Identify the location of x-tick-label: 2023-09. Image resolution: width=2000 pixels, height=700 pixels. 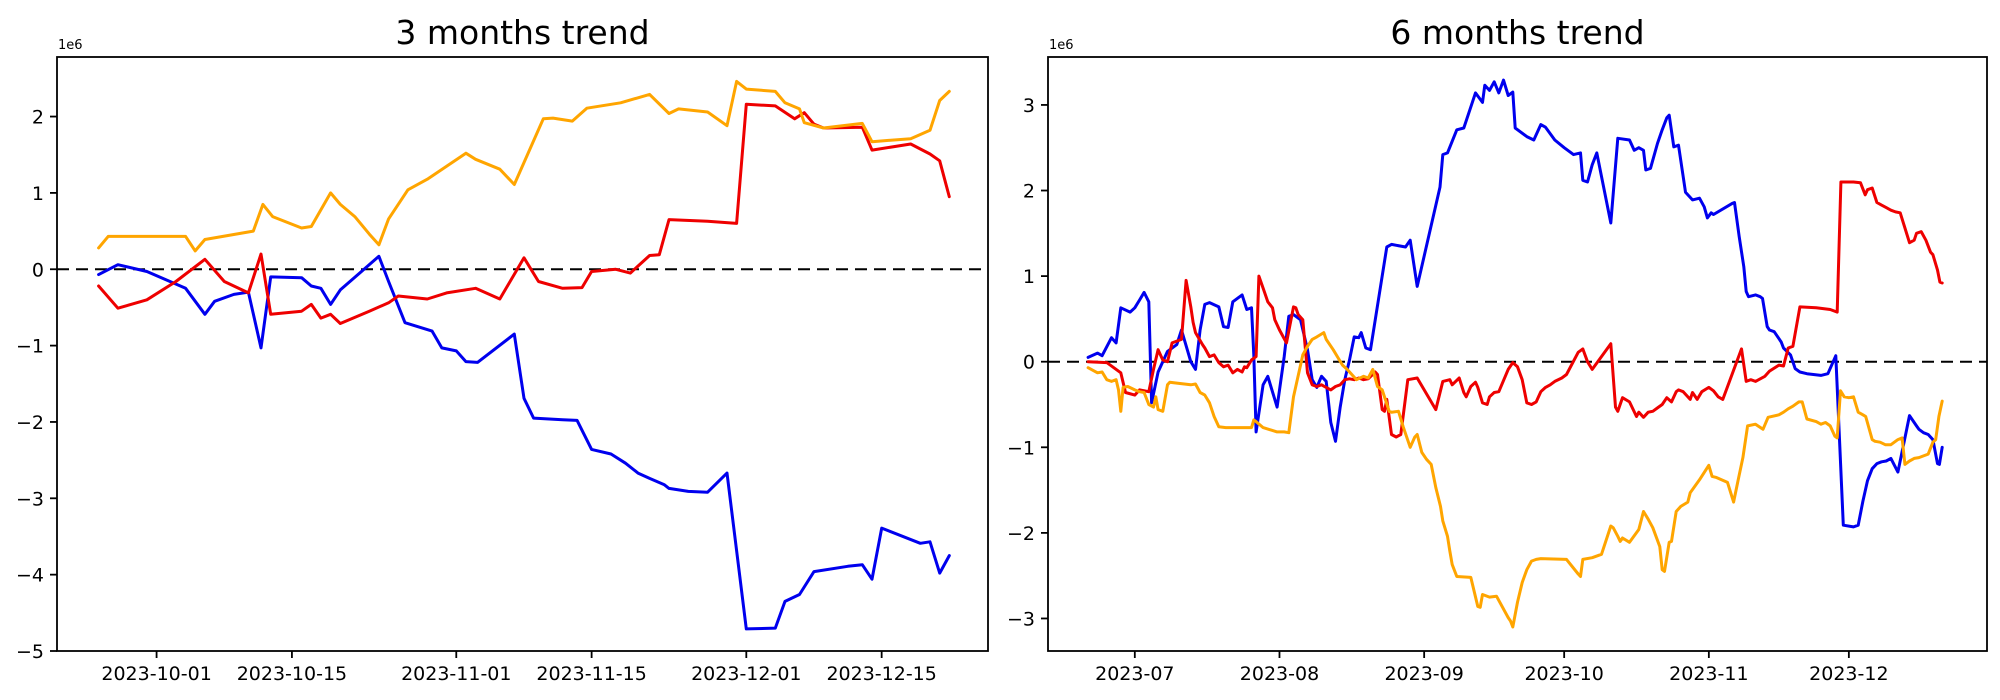
(1423, 674).